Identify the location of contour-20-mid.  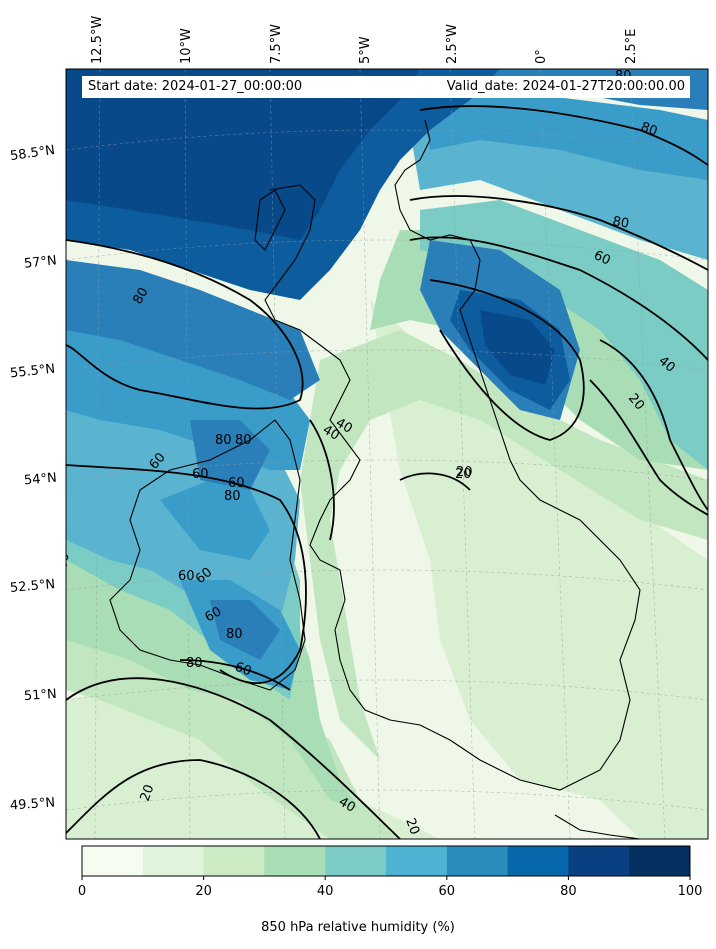
(435, 481).